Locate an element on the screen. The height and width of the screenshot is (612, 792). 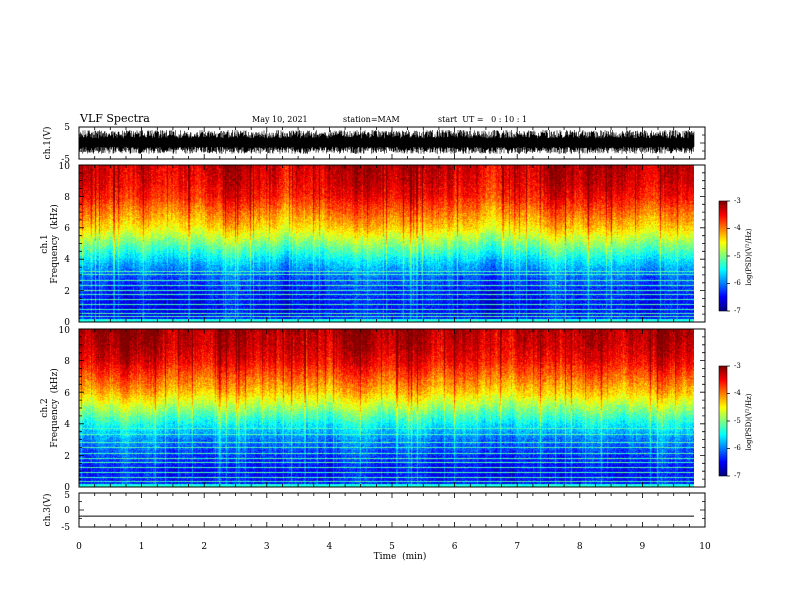
xtick-7: 7 is located at coordinates (517, 547).